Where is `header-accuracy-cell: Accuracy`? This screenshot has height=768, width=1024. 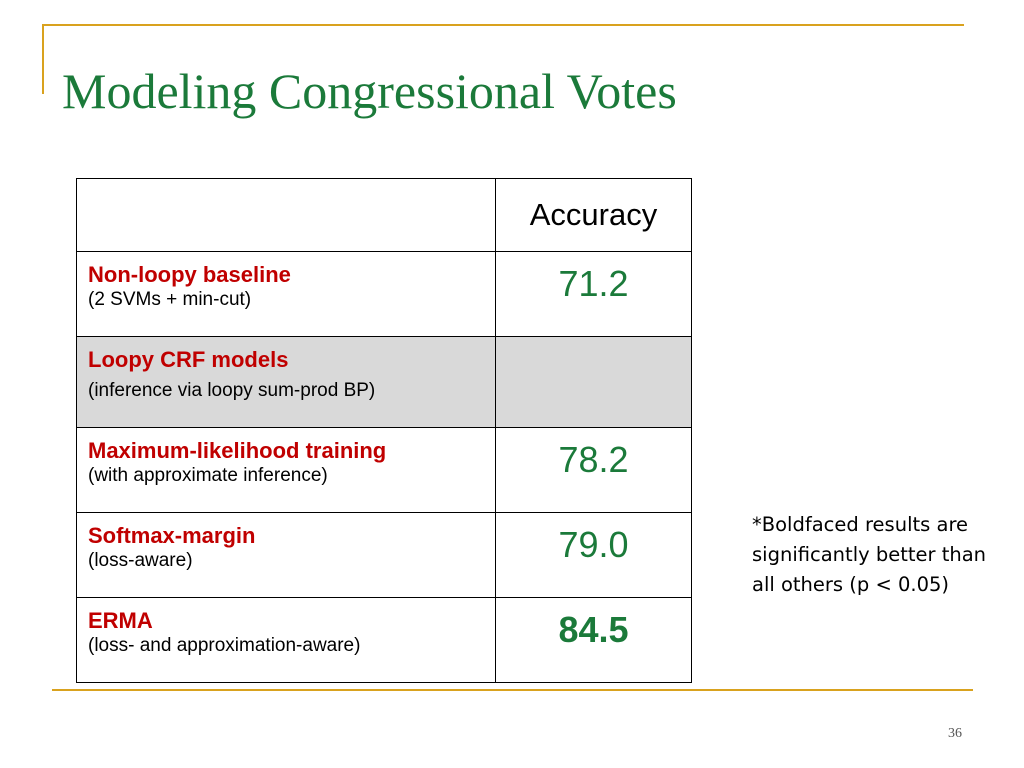 header-accuracy-cell: Accuracy is located at coordinates (593, 215).